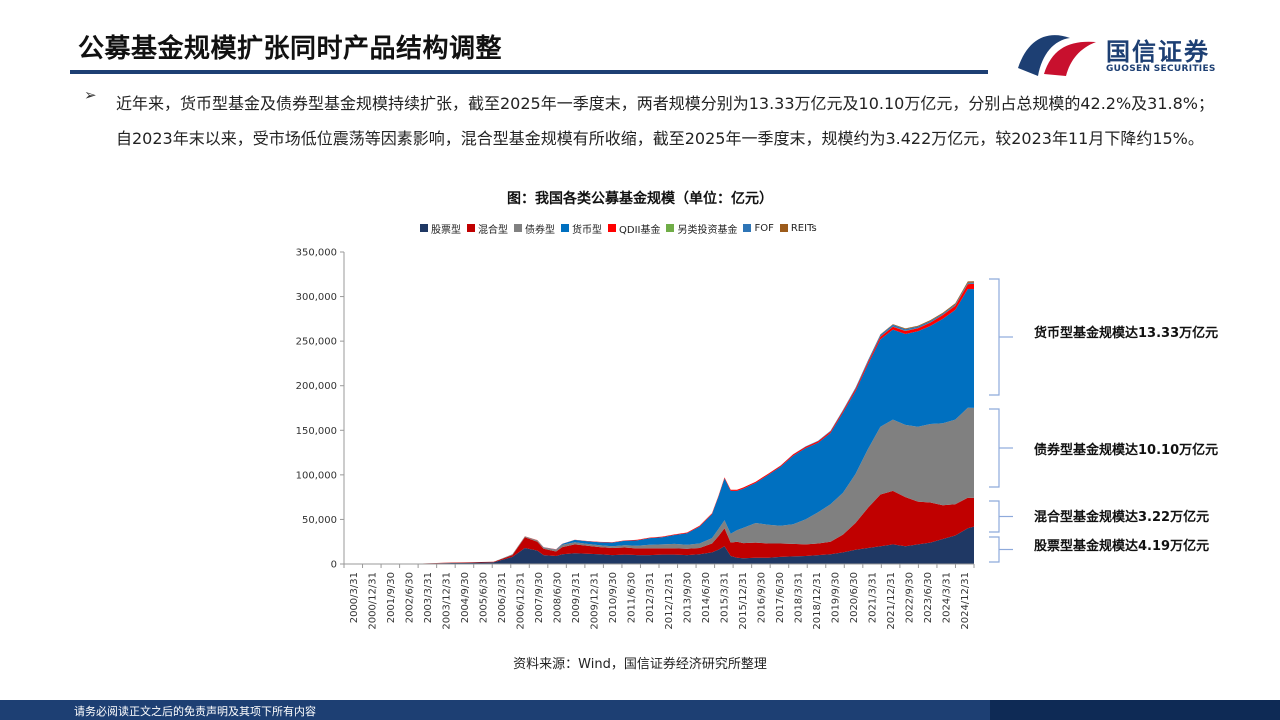  I want to click on x-tick-label: 2000/12/31, so click(372, 601).